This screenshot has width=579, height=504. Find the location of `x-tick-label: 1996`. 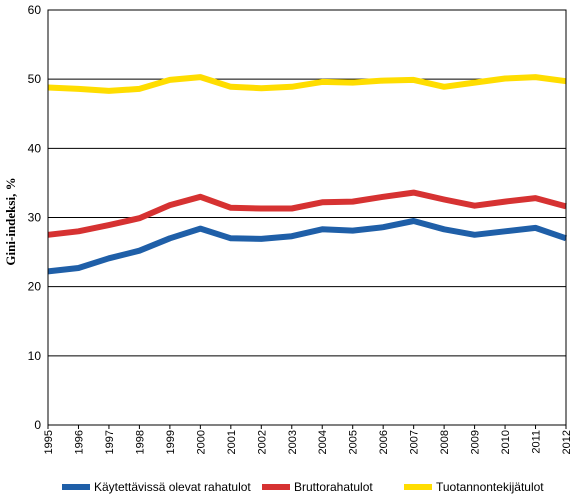

x-tick-label: 1996 is located at coordinates (79, 442).